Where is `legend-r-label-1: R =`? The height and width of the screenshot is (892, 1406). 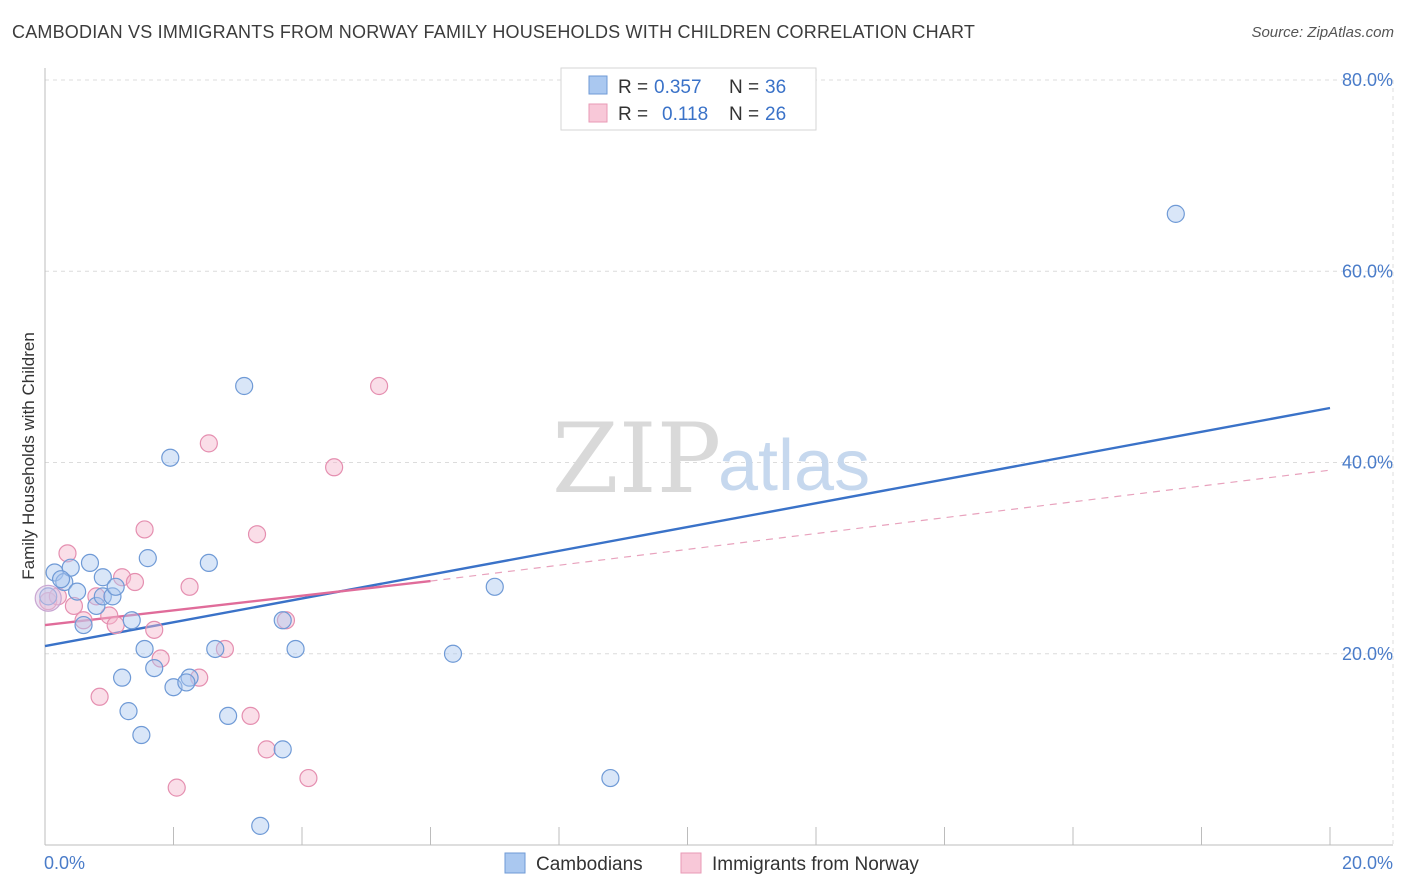 legend-r-label-1: R = is located at coordinates (633, 87).